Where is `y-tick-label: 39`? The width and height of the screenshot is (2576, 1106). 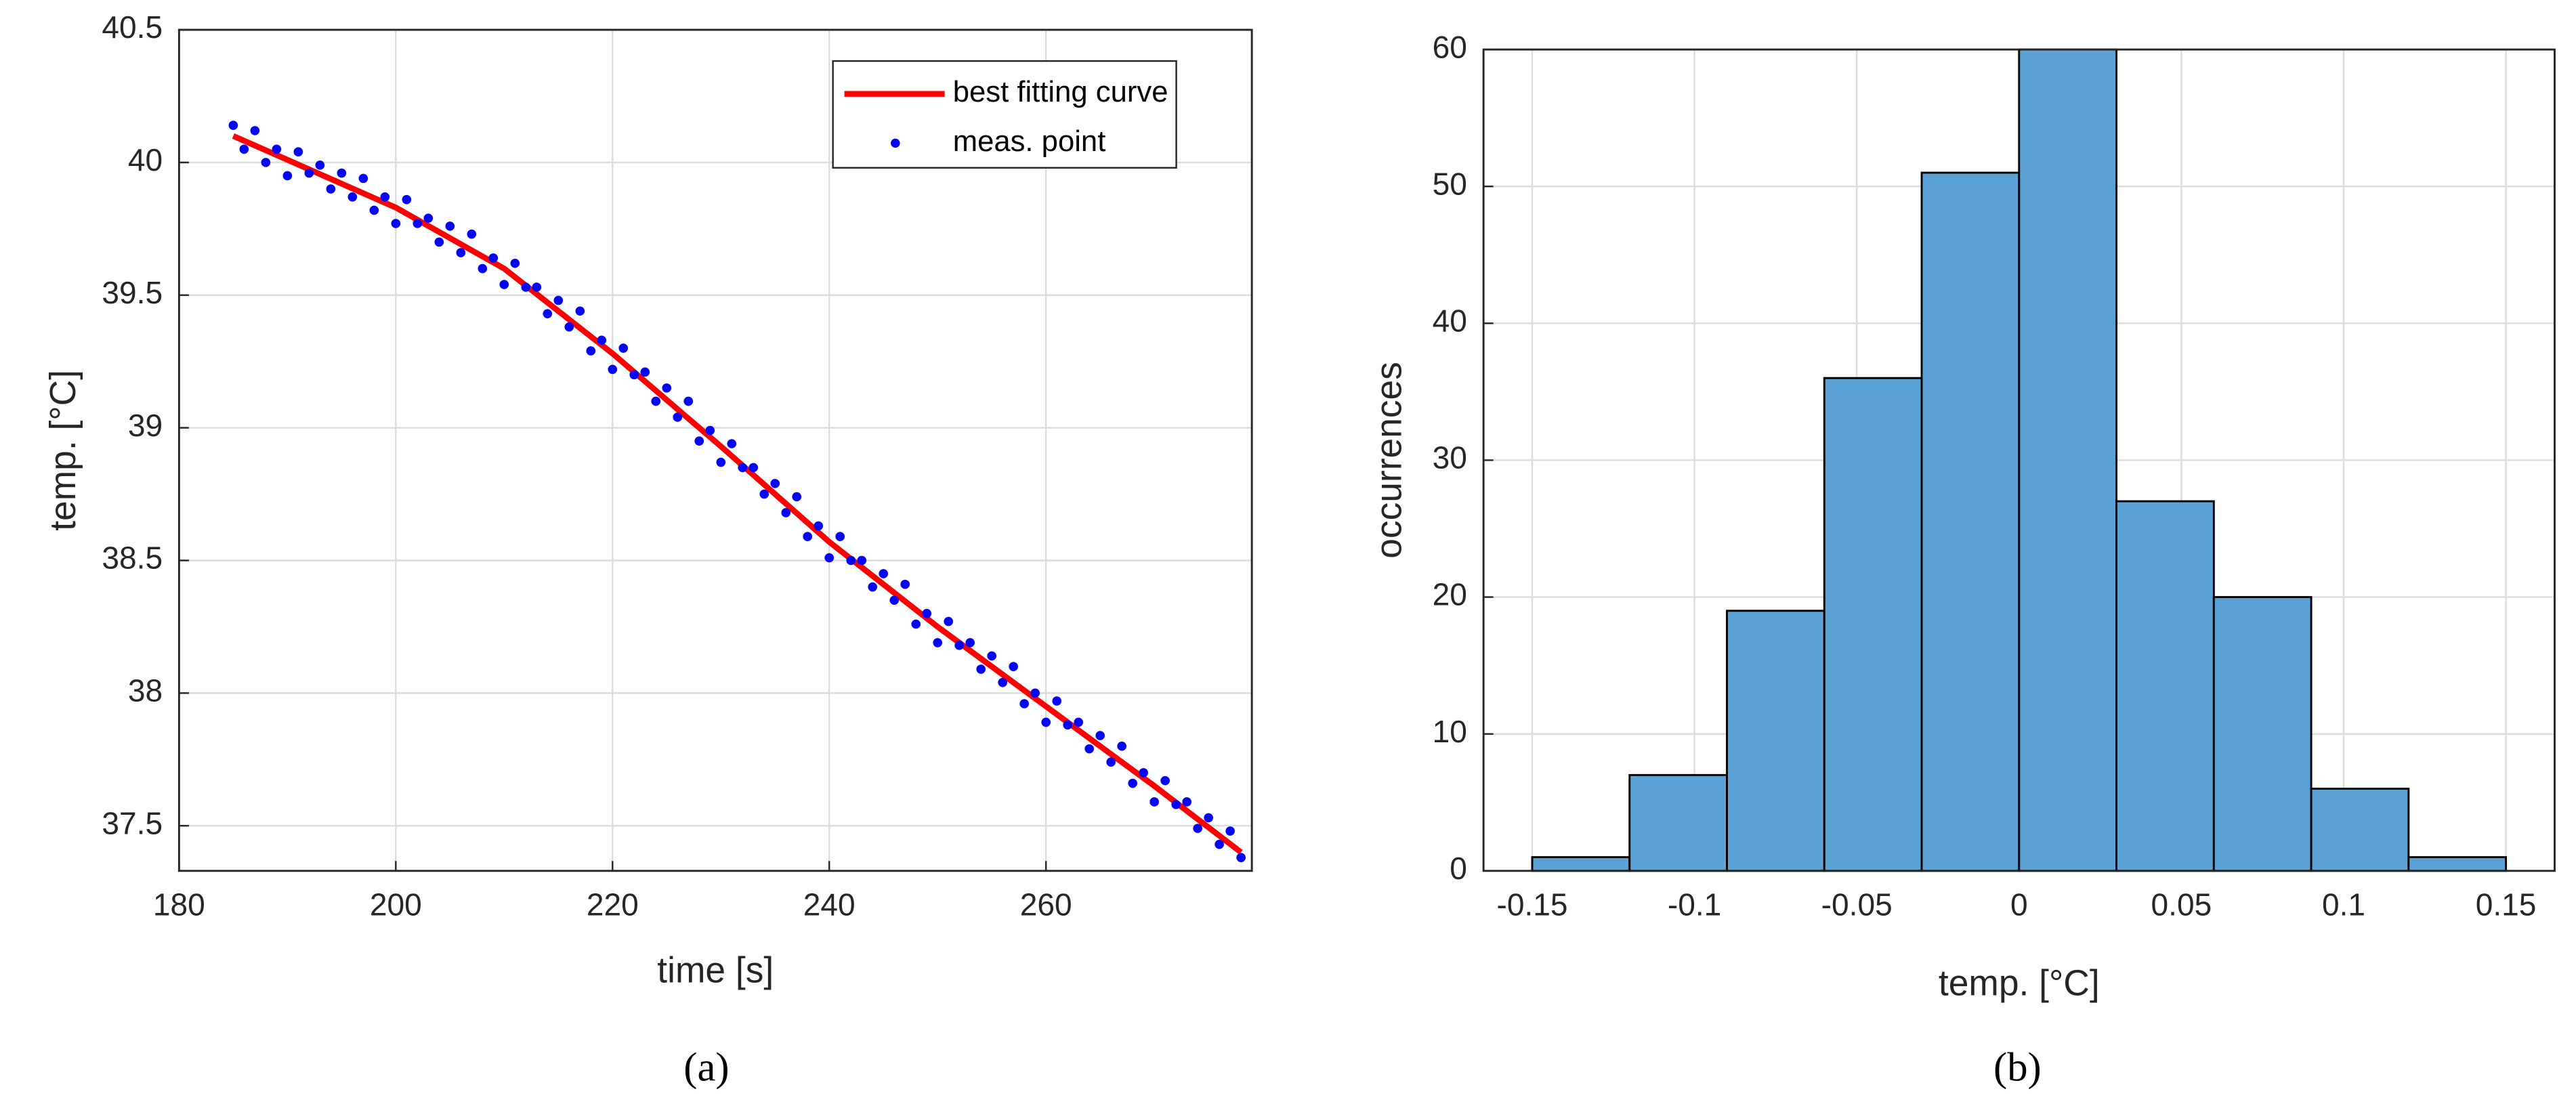 y-tick-label: 39 is located at coordinates (145, 425).